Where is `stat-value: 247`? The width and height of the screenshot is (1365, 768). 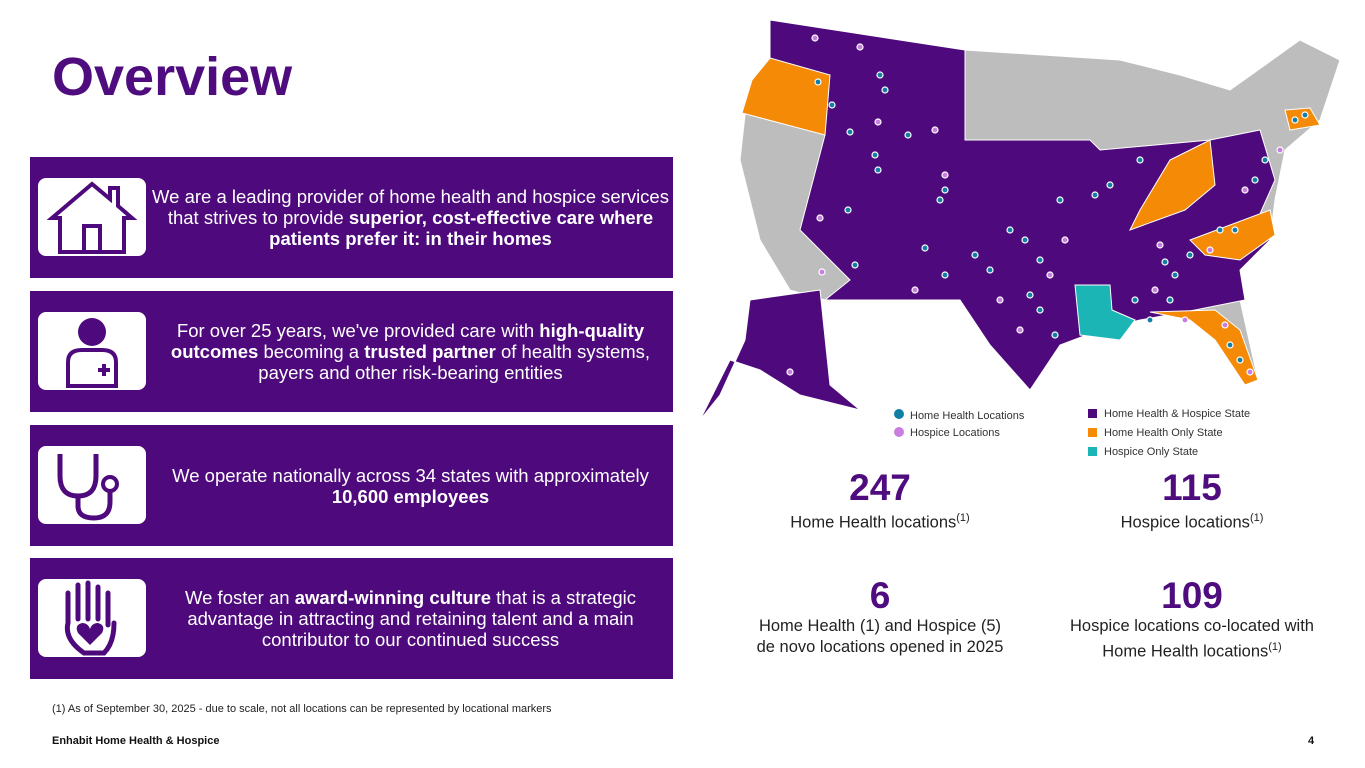 stat-value: 247 is located at coordinates (880, 487).